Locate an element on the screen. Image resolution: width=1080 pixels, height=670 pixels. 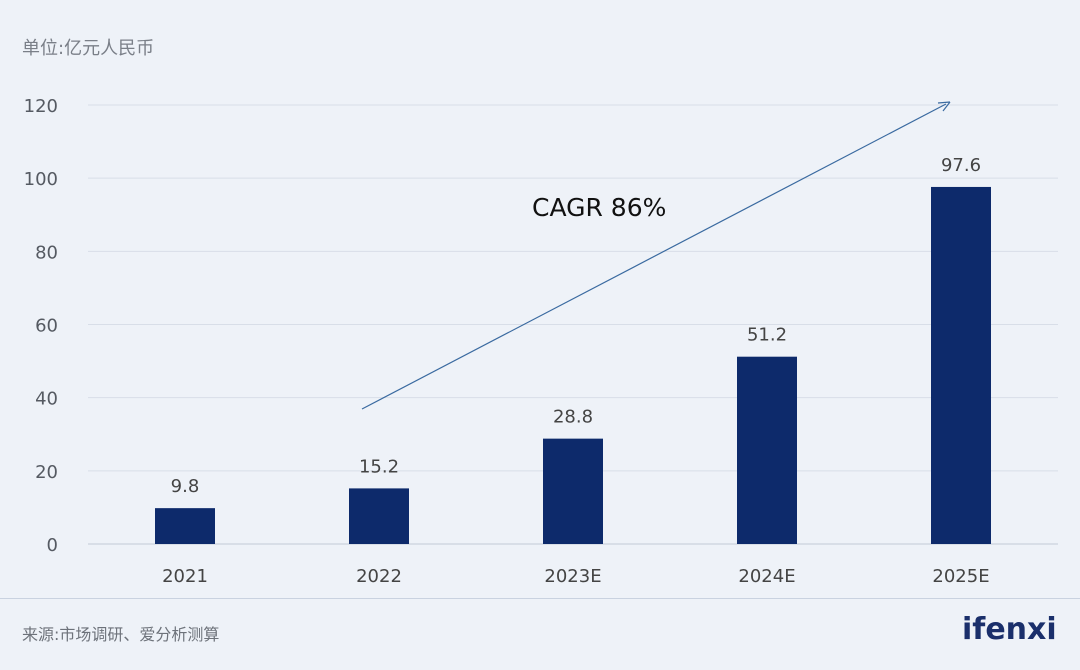
ifenxi-logo: ifenxi is located at coordinates (1009, 629).